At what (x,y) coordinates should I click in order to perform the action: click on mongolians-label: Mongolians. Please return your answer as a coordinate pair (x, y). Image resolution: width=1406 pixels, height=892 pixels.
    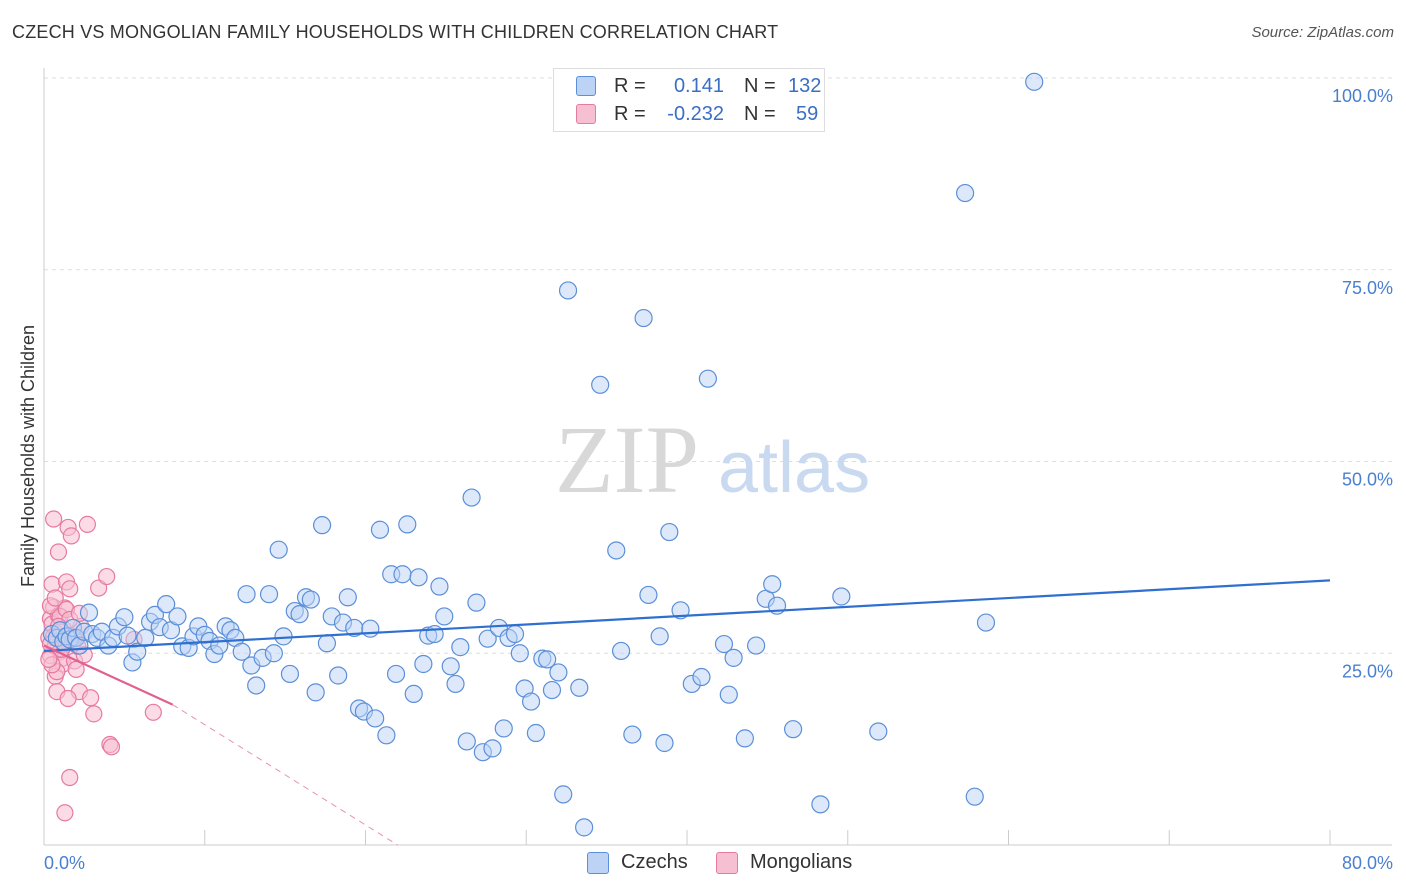
    Looking at the image, I should click on (801, 862).